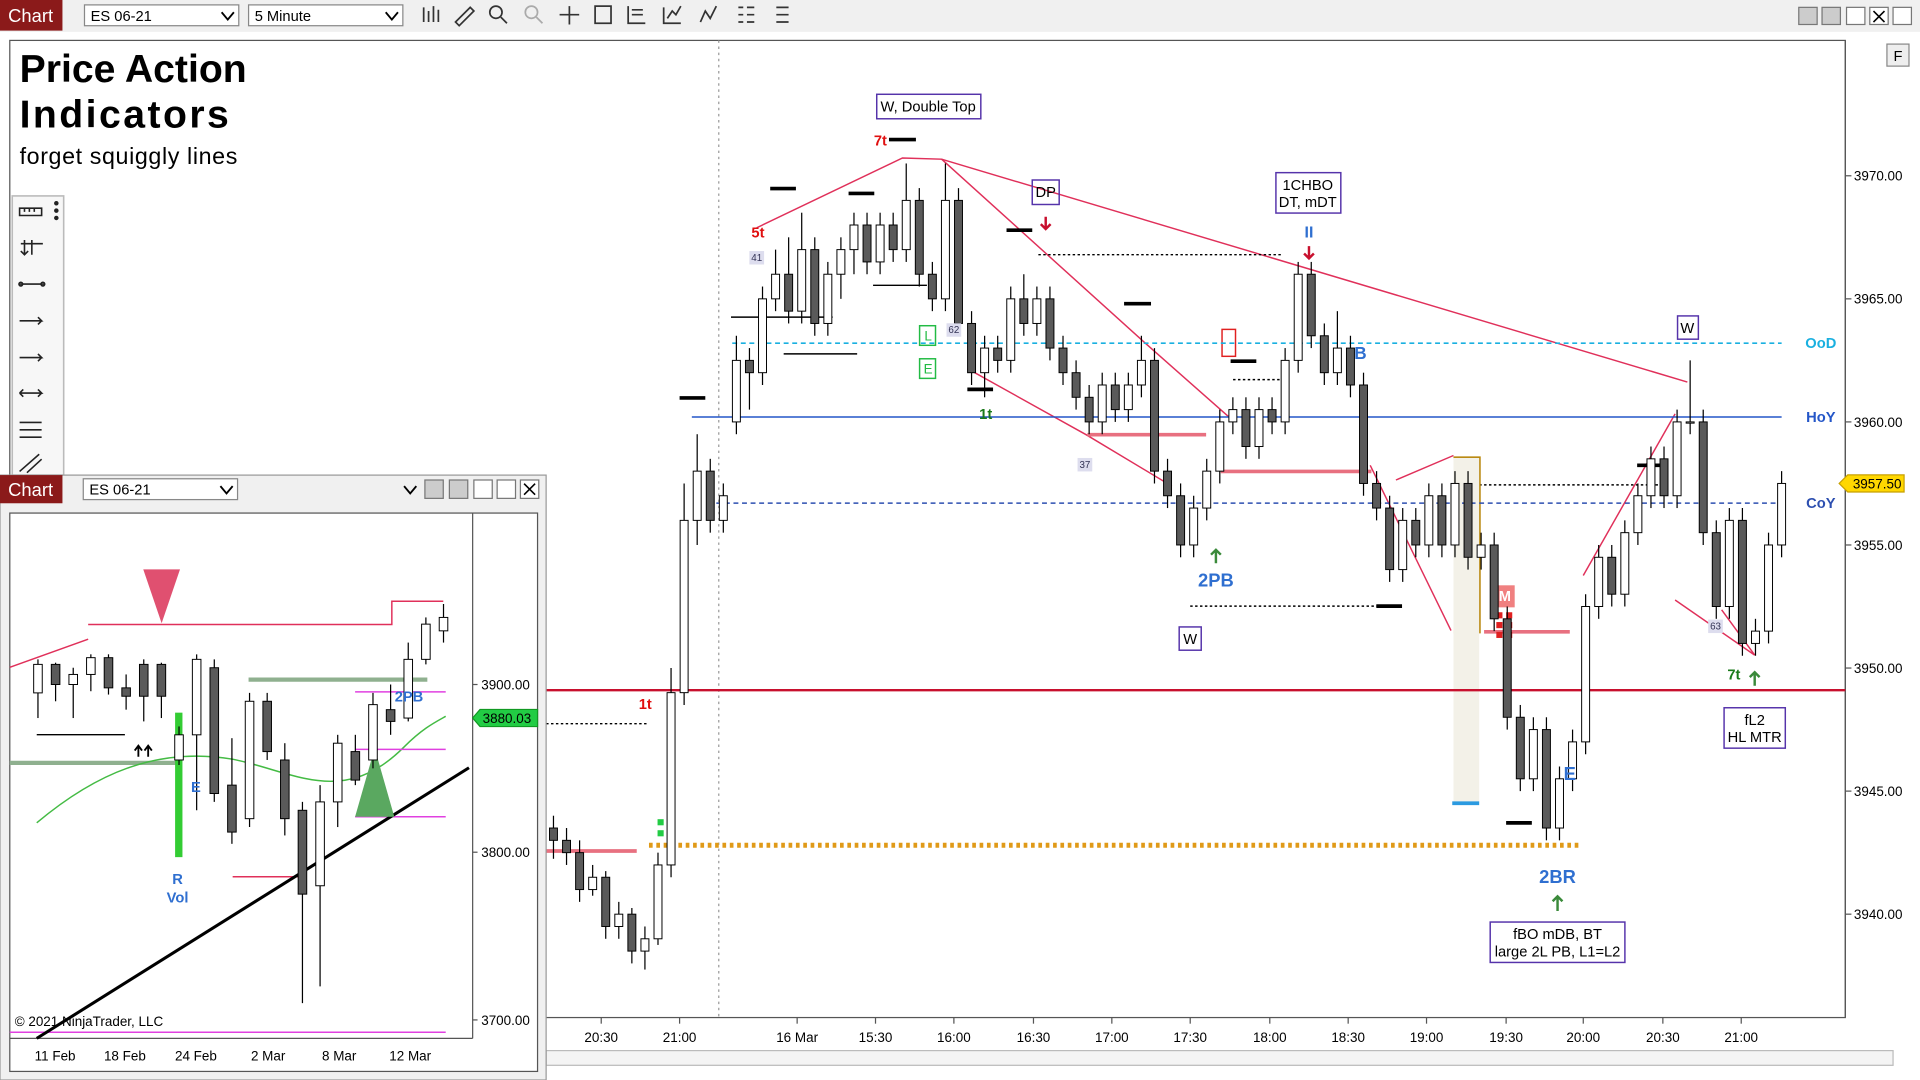  Describe the element at coordinates (1112, 1037) in the screenshot. I see `x-tick-label: 17:00` at that location.